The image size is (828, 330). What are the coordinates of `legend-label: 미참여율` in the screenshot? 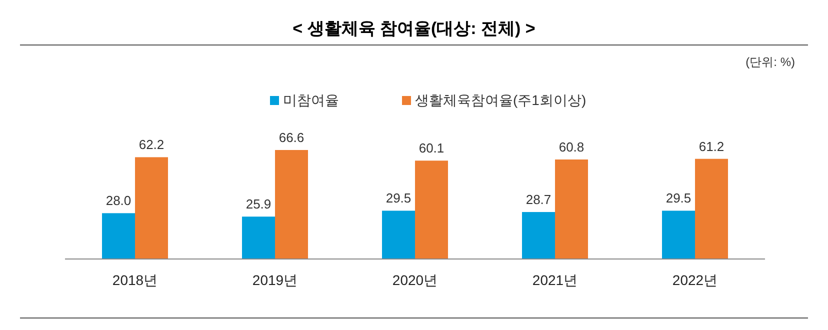 It's located at (311, 100).